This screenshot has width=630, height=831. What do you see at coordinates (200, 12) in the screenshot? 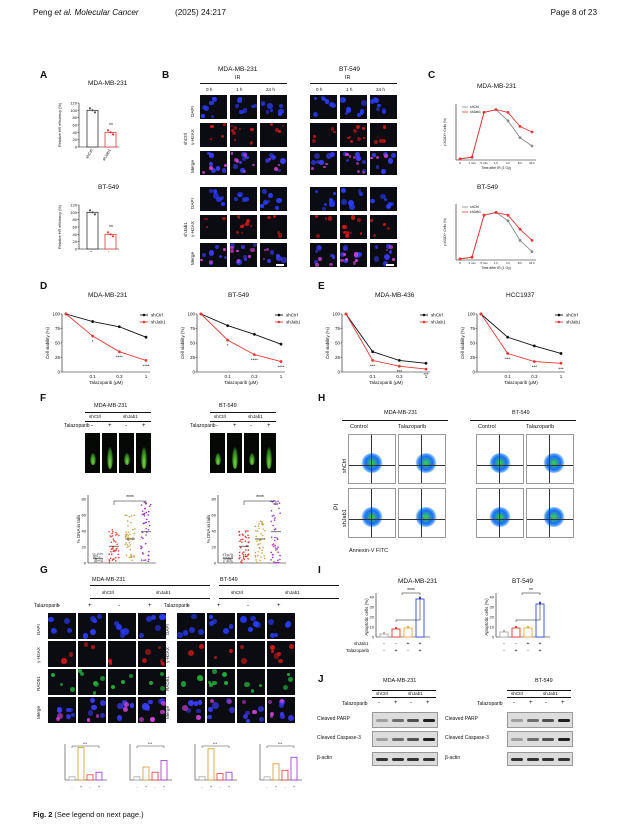
I see `running-header-citation: (2025) 24:217` at bounding box center [200, 12].